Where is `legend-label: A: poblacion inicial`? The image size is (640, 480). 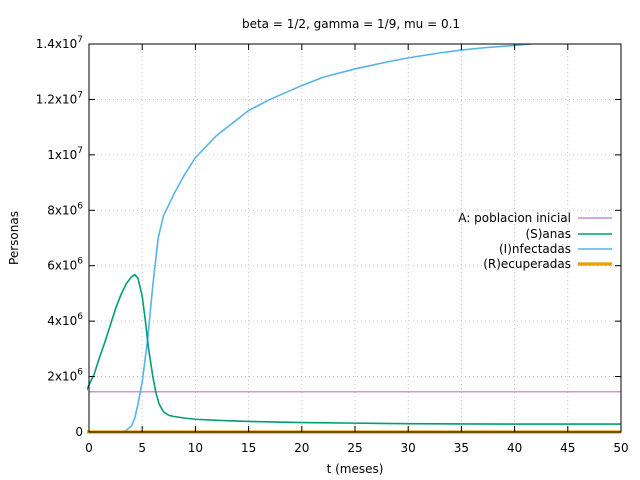
legend-label: A: poblacion inicial is located at coordinates (514, 218).